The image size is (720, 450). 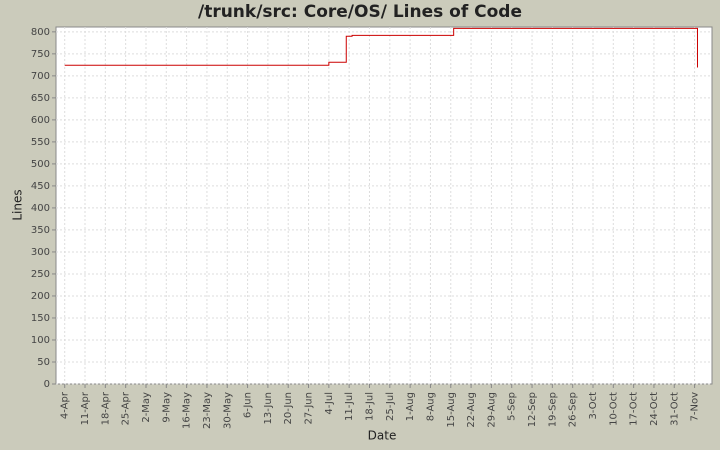 I want to click on x-tick-label: 31-Oct, so click(x=674, y=409).